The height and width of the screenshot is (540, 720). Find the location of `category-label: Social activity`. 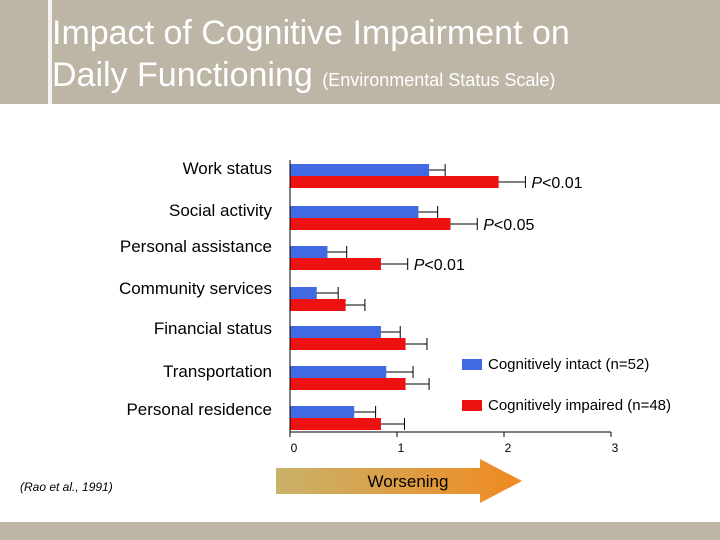

category-label: Social activity is located at coordinates (220, 210).